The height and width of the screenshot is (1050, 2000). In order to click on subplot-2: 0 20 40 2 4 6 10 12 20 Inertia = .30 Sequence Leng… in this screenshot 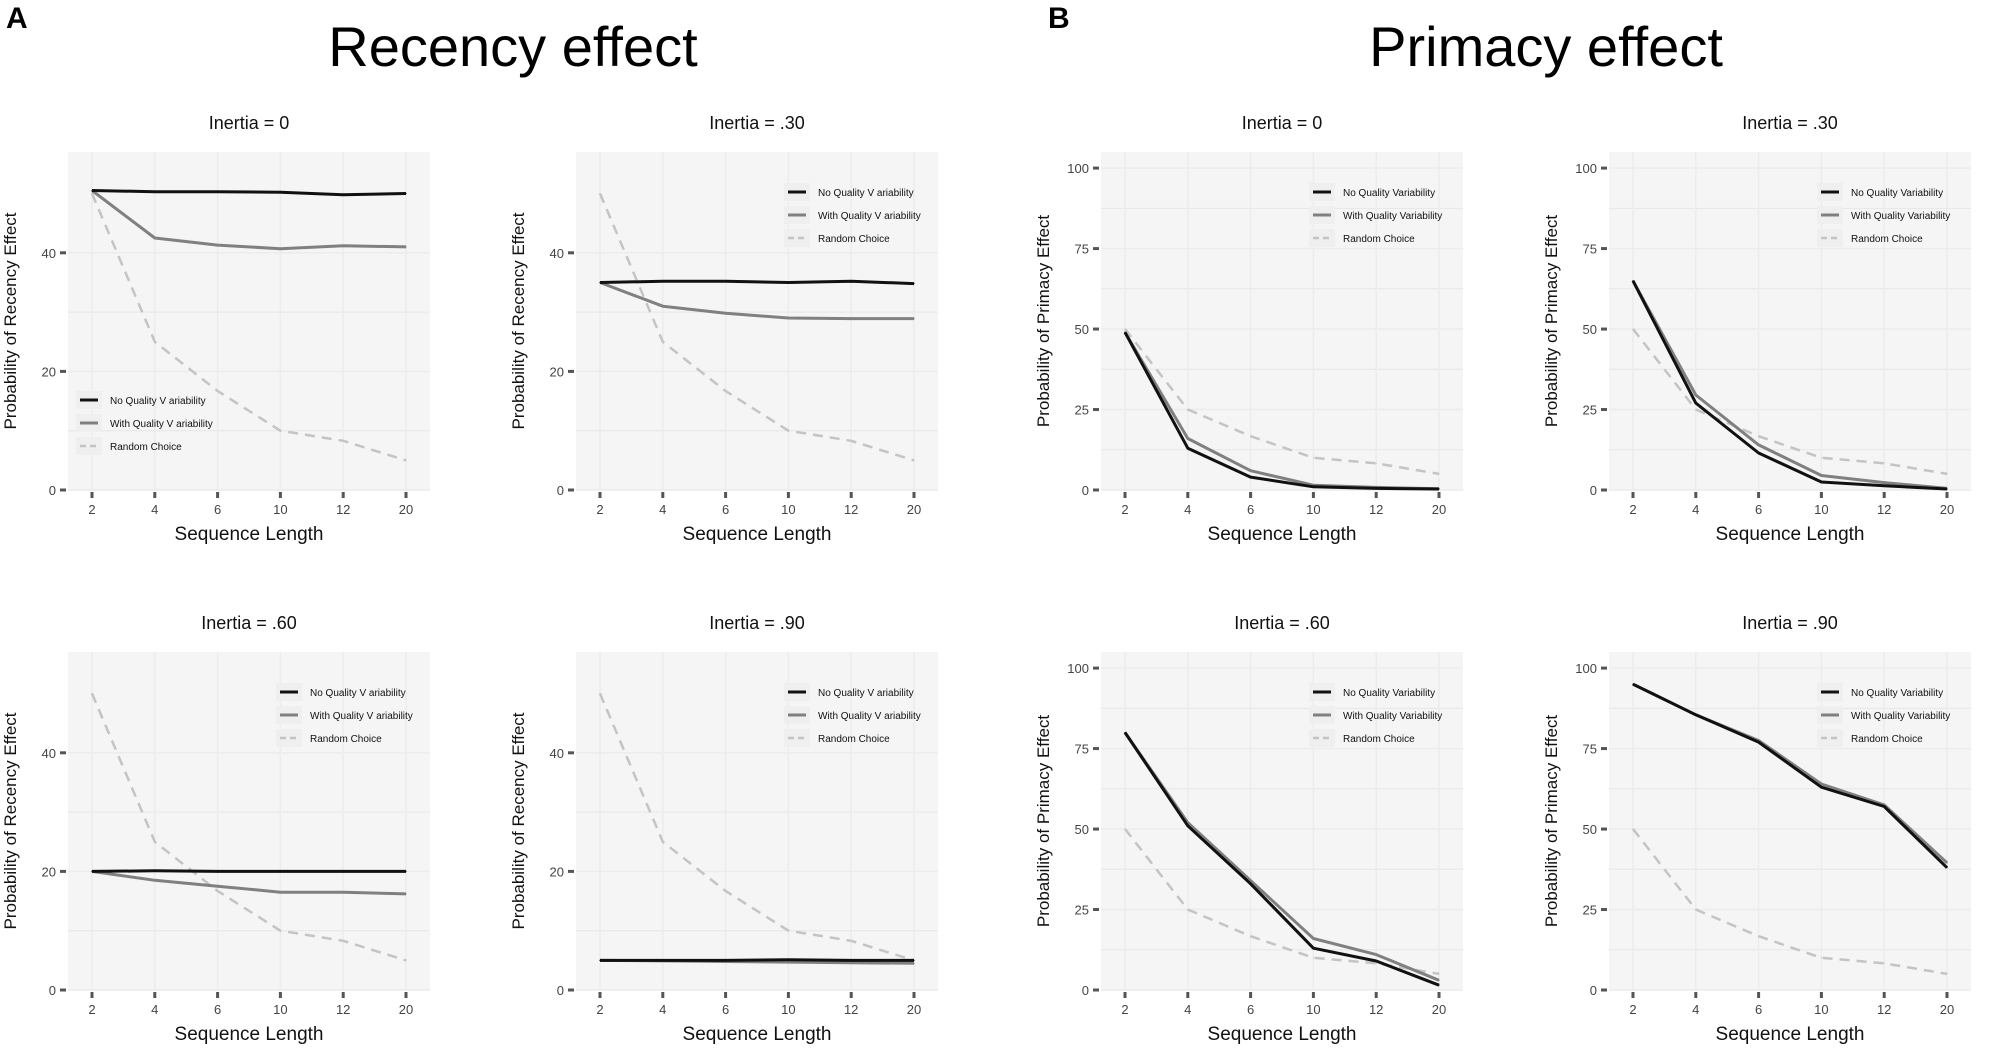, I will do `click(723, 329)`.